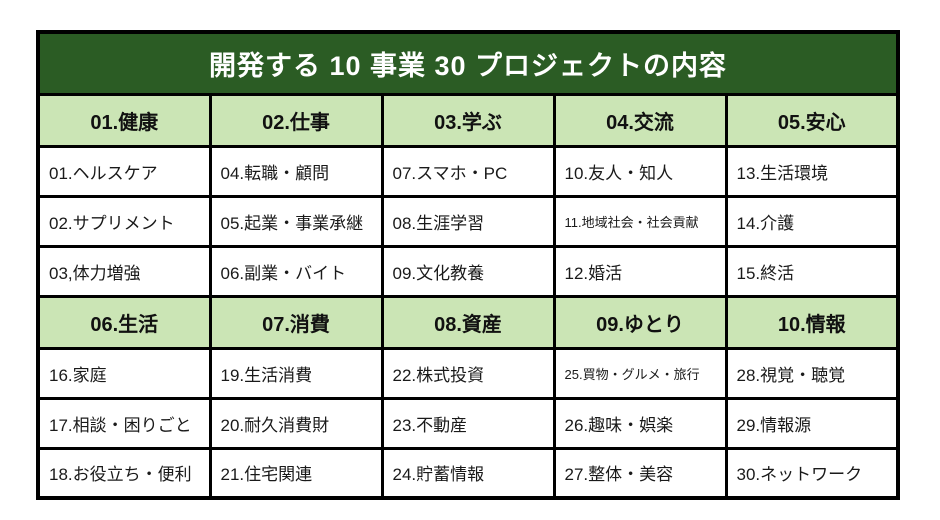  What do you see at coordinates (296, 373) in the screenshot?
I see `project-cell-19: 19.生活消費` at bounding box center [296, 373].